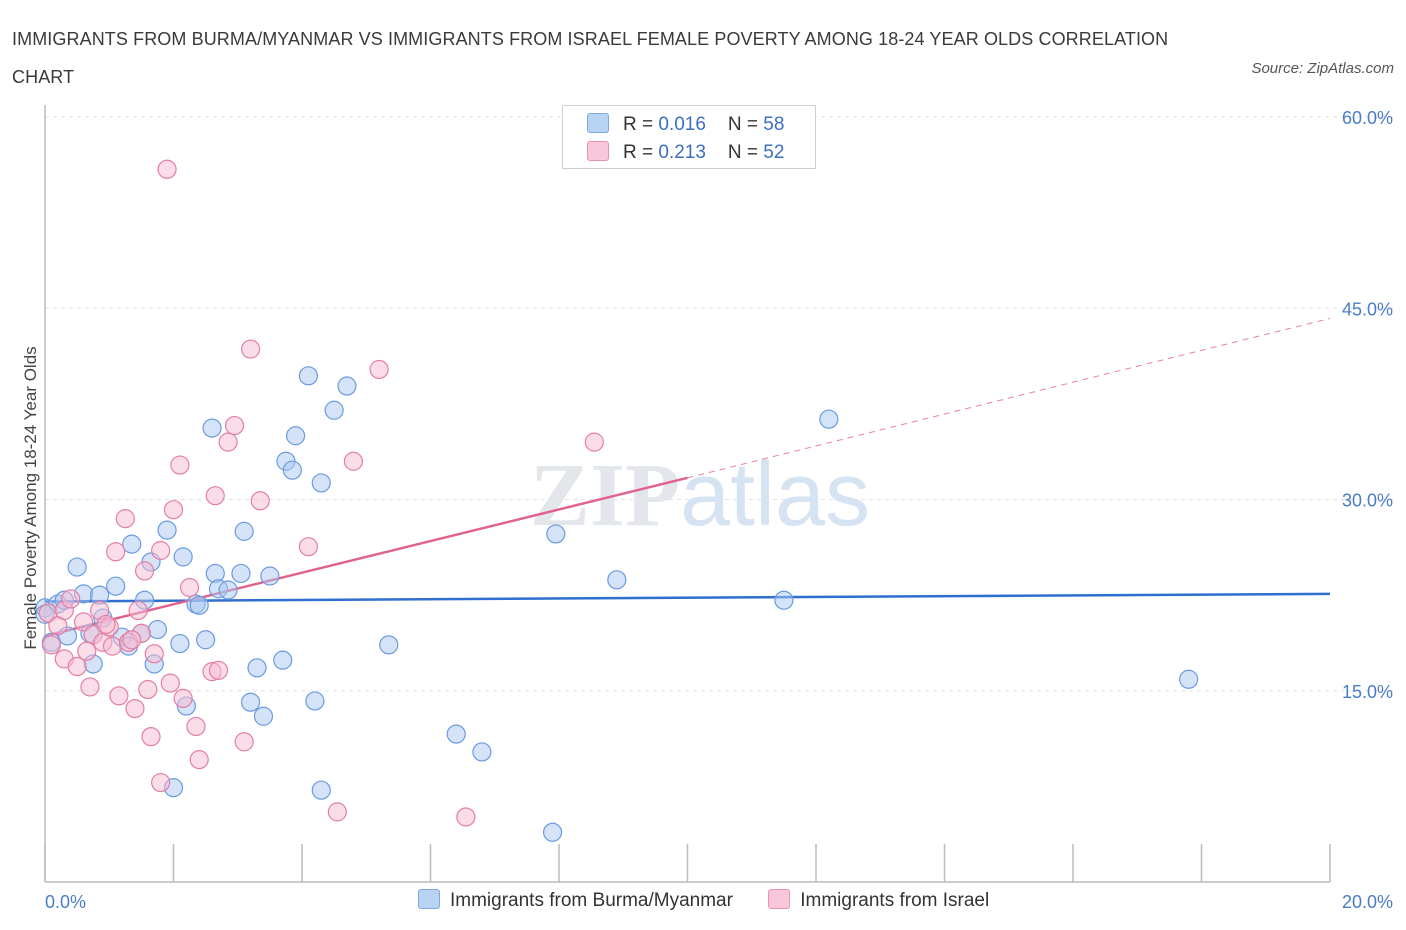  I want to click on series-swatch-israel, so click(779, 899).